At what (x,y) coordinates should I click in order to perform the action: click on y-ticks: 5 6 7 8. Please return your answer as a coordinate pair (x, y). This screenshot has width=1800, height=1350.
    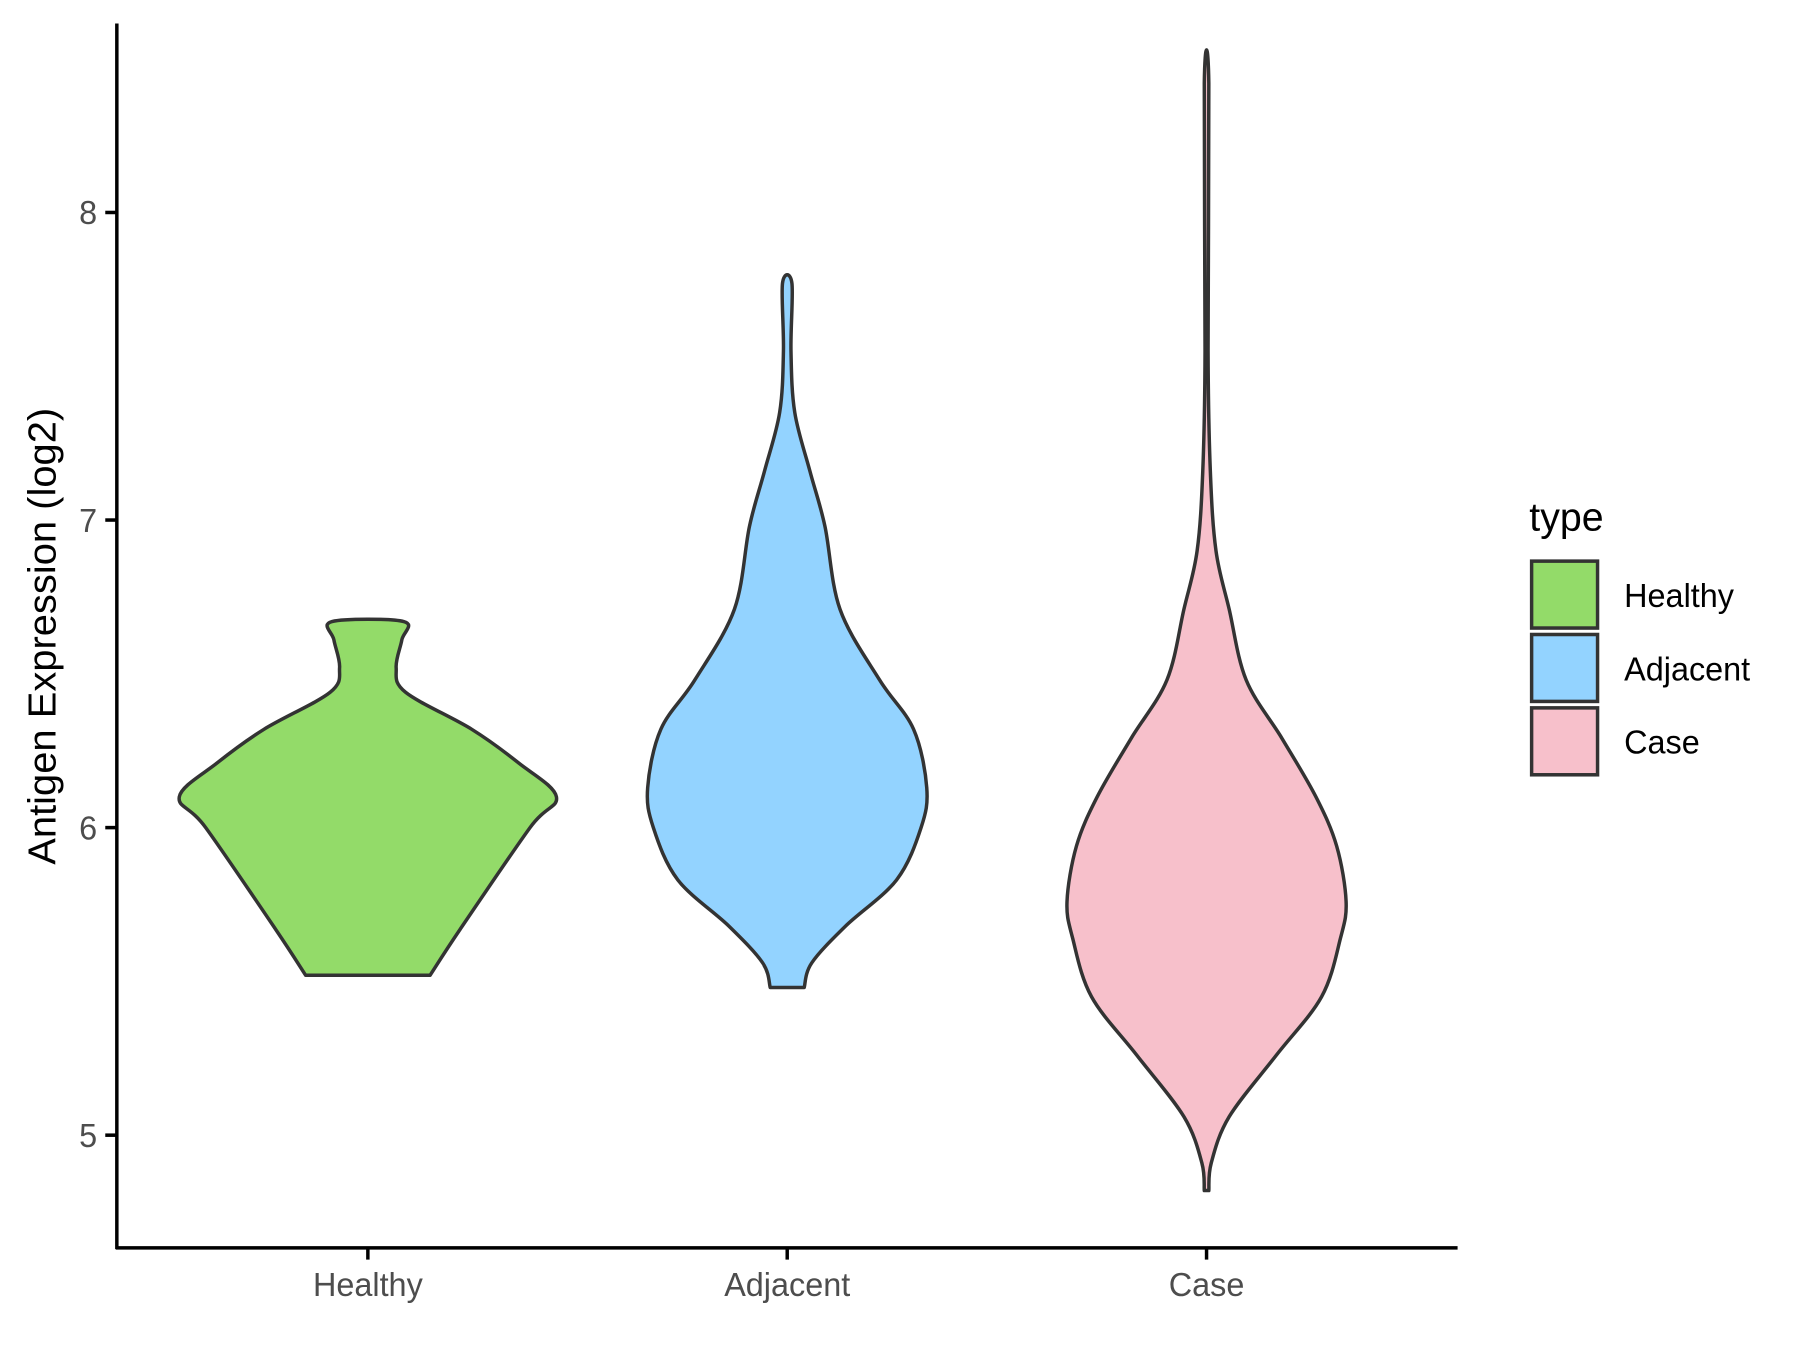
    Looking at the image, I should click on (98, 674).